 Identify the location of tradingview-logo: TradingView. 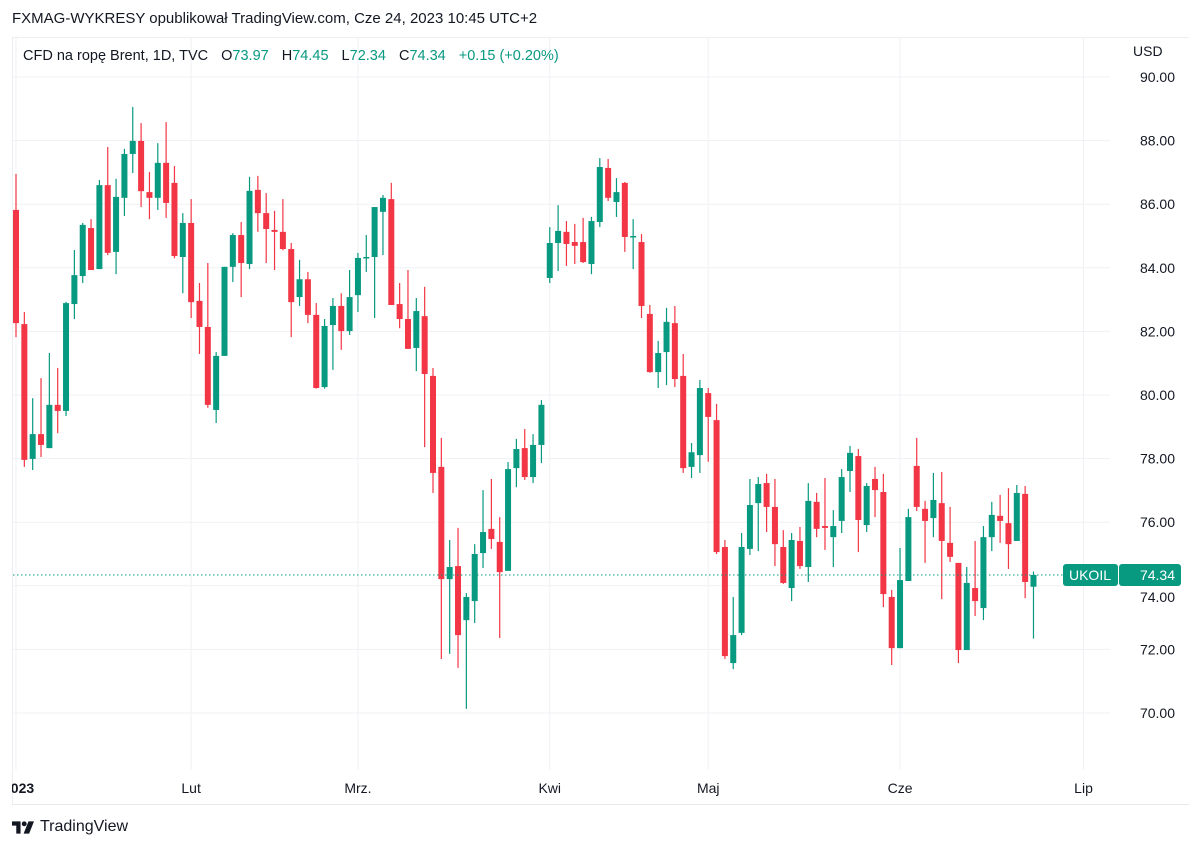
(70, 827).